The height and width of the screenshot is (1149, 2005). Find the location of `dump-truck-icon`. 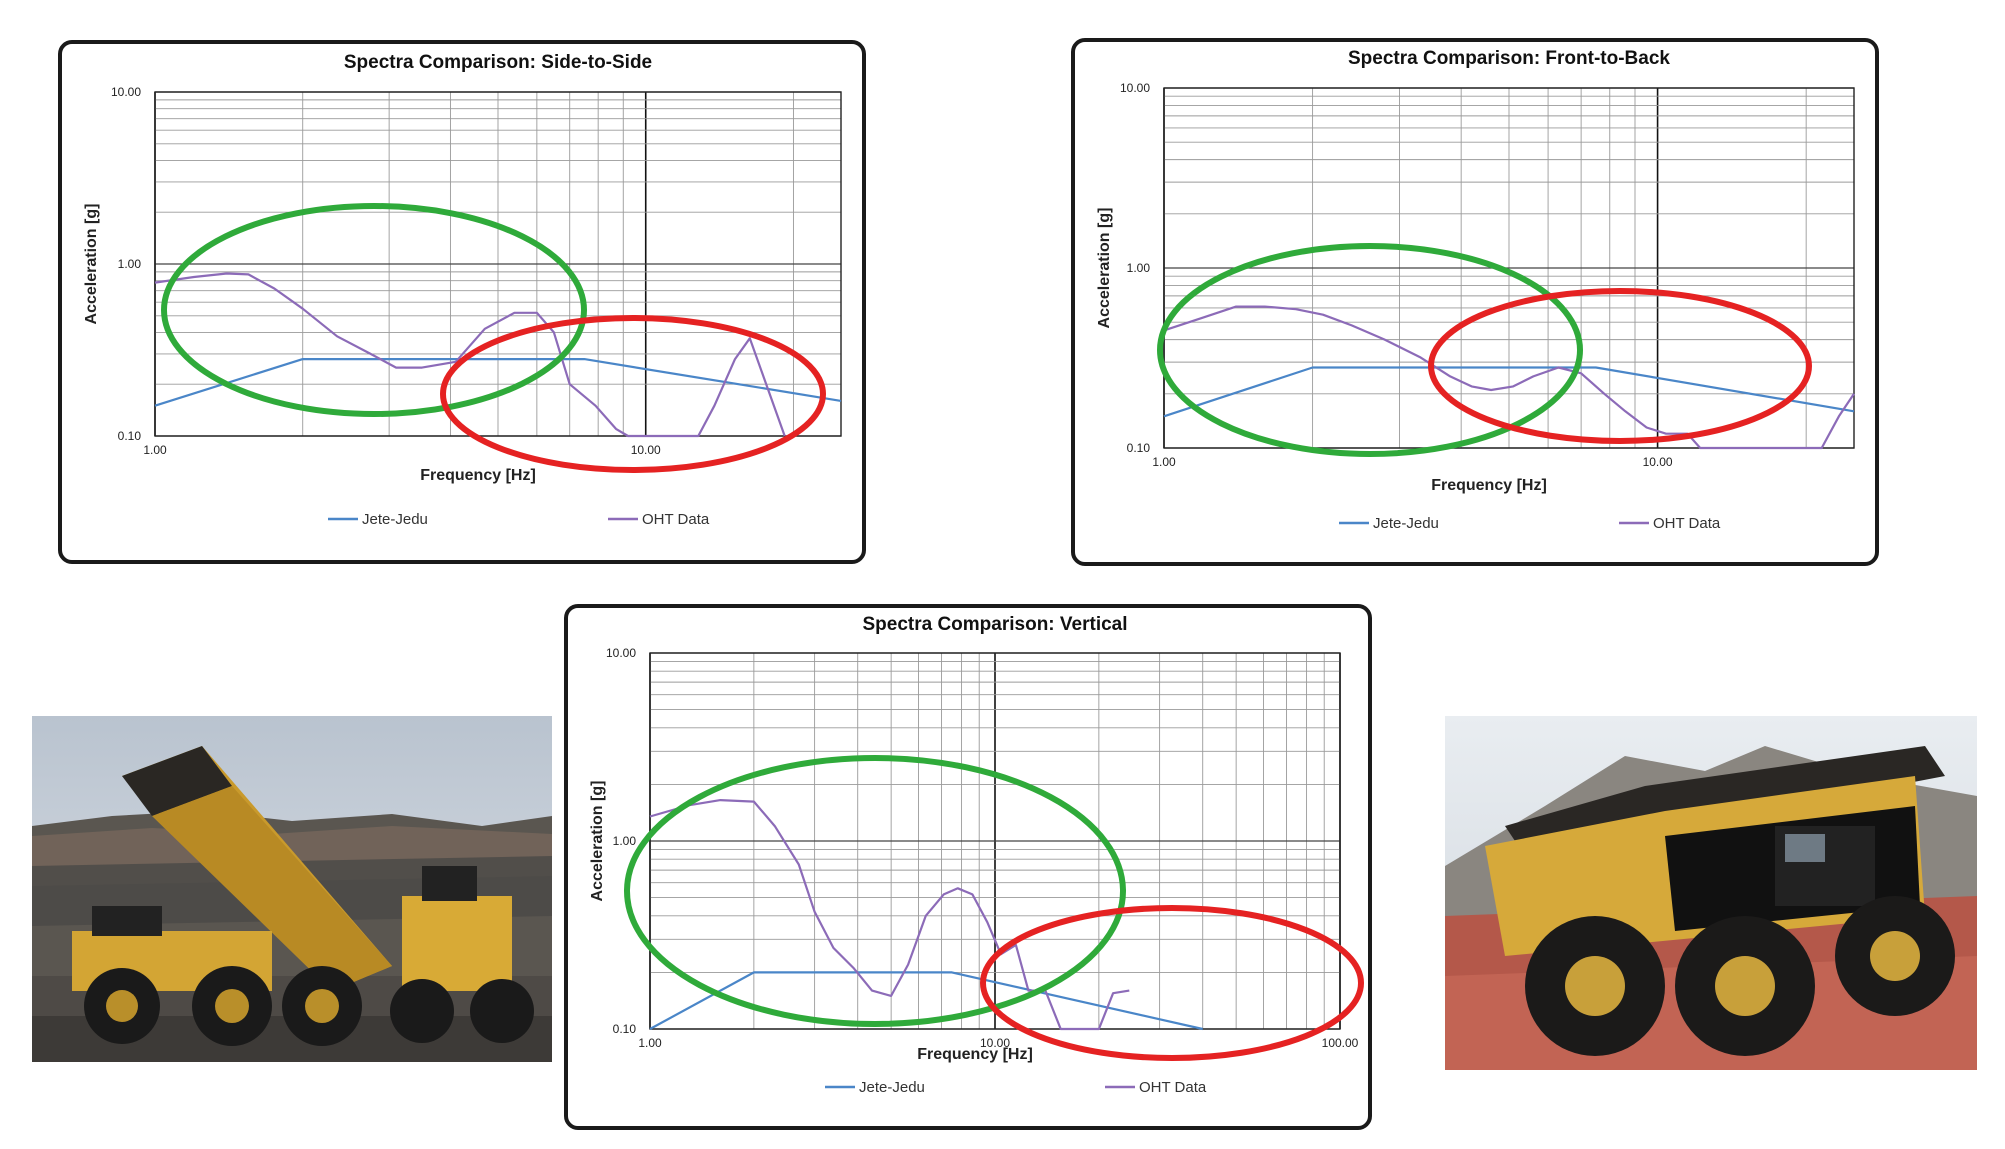

dump-truck-icon is located at coordinates (1711, 893).